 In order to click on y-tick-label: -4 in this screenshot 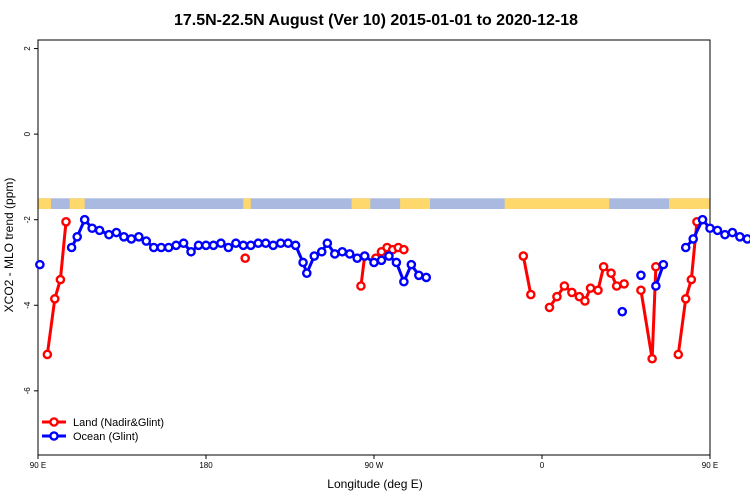, I will do `click(27, 305)`.